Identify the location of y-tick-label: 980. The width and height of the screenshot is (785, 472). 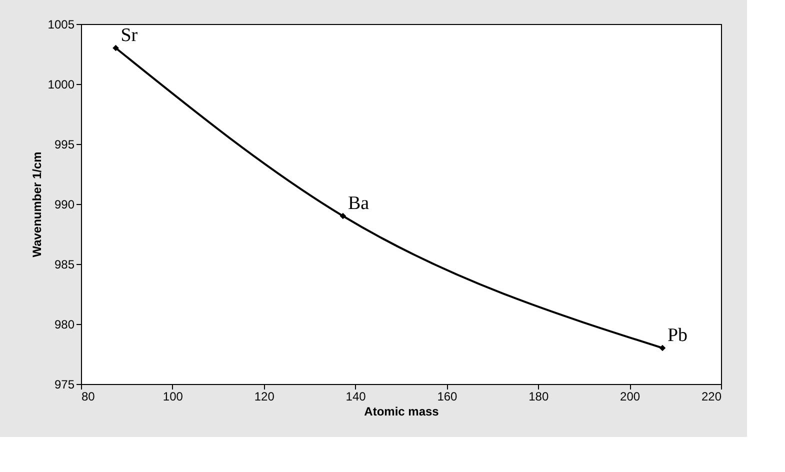
(64, 325).